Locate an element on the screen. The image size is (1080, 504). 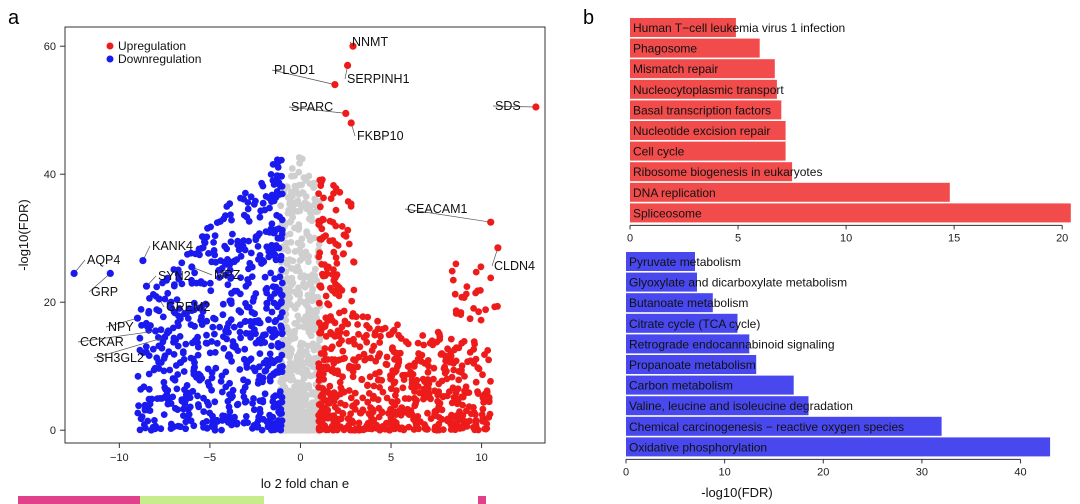
volcano-y-axis: 0 20 40 60 is located at coordinates (54, 239).